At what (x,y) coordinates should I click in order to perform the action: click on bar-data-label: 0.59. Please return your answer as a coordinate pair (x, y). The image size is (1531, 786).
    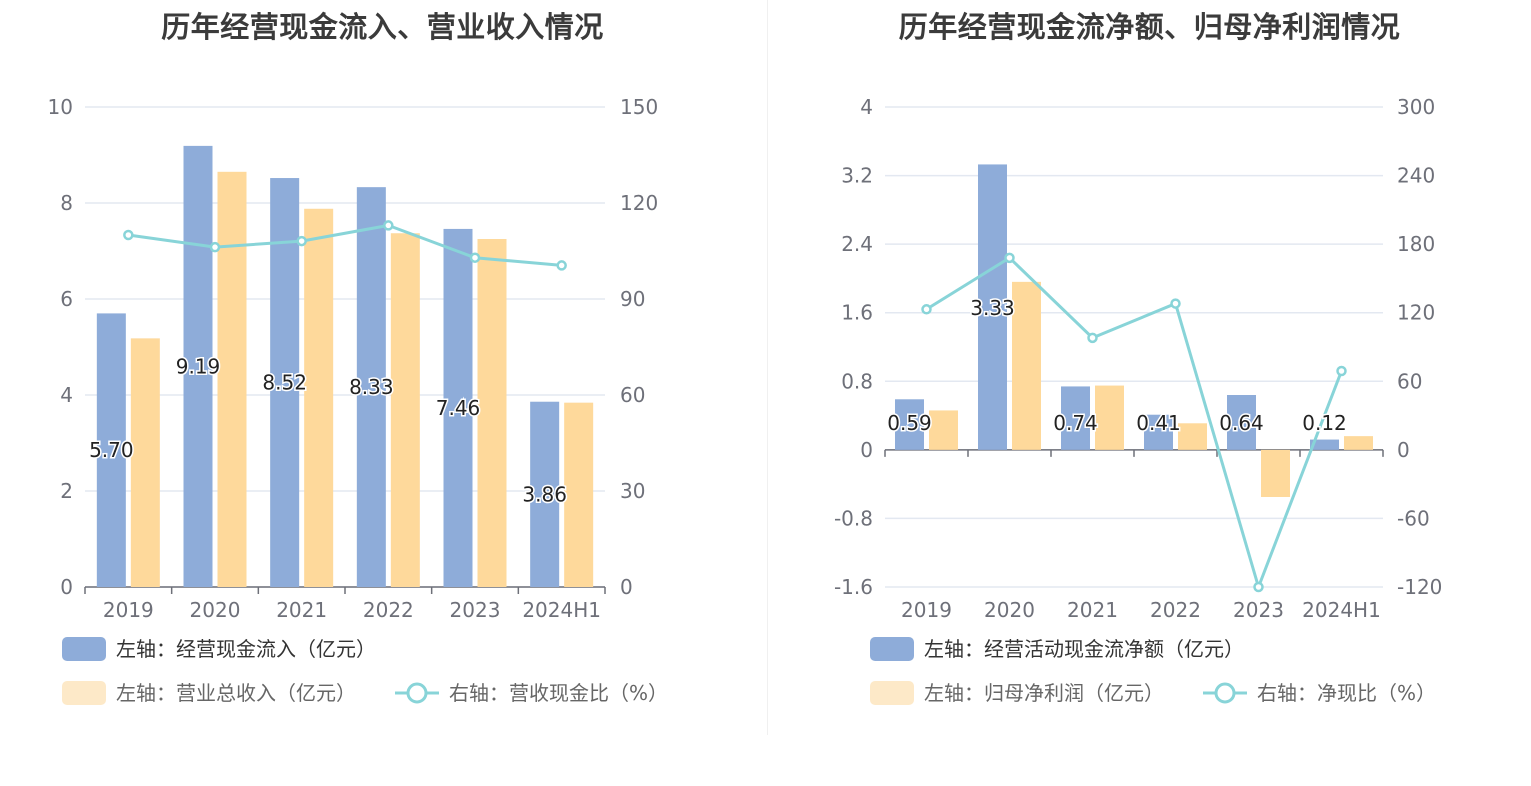
    Looking at the image, I should click on (909, 423).